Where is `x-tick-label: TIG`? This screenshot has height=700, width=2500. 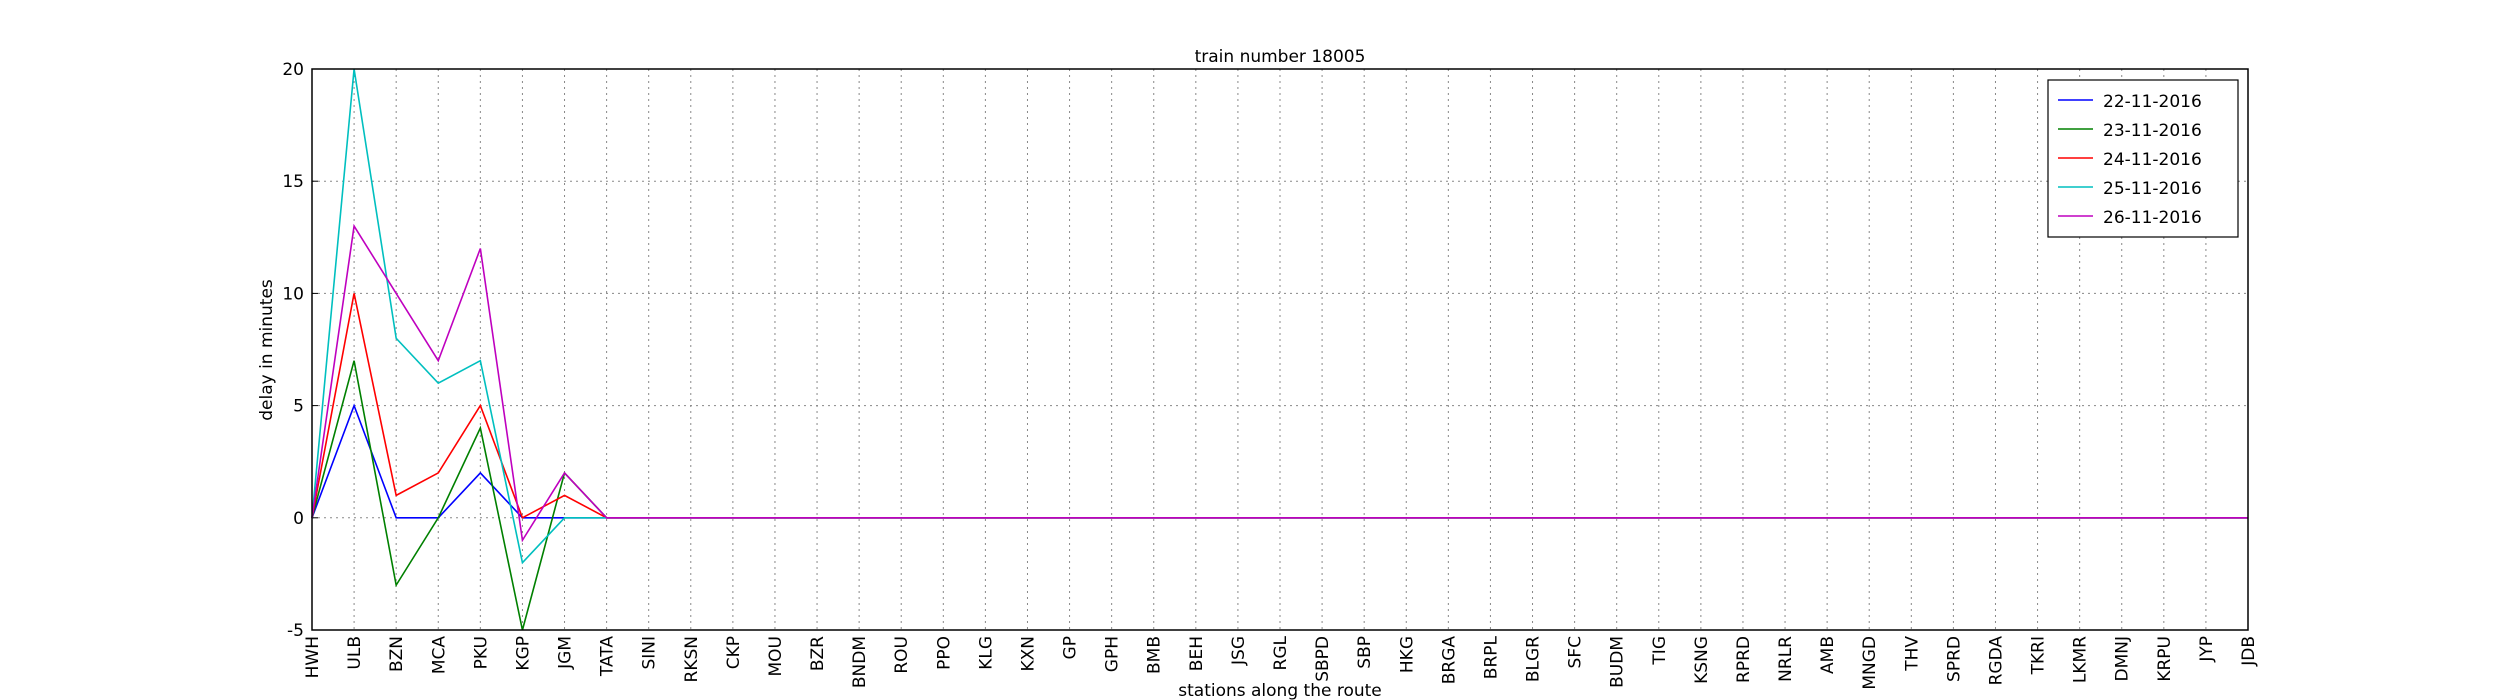
x-tick-label: TIG is located at coordinates (1660, 651).